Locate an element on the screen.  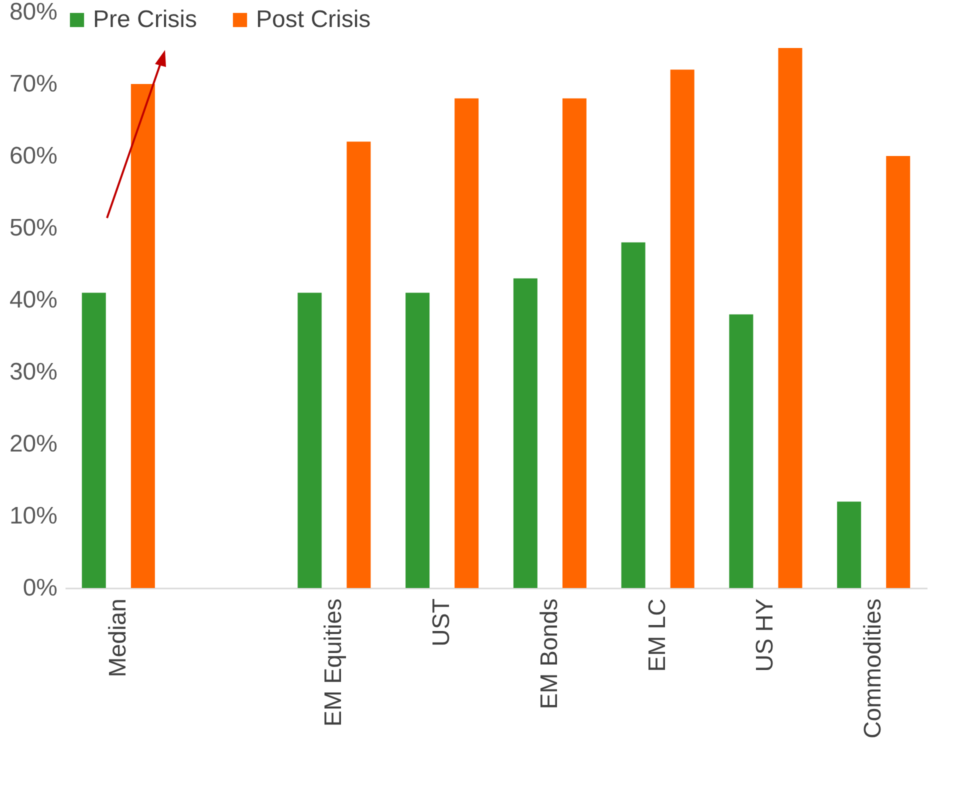
legend-label: Post Crisis is located at coordinates (313, 19).